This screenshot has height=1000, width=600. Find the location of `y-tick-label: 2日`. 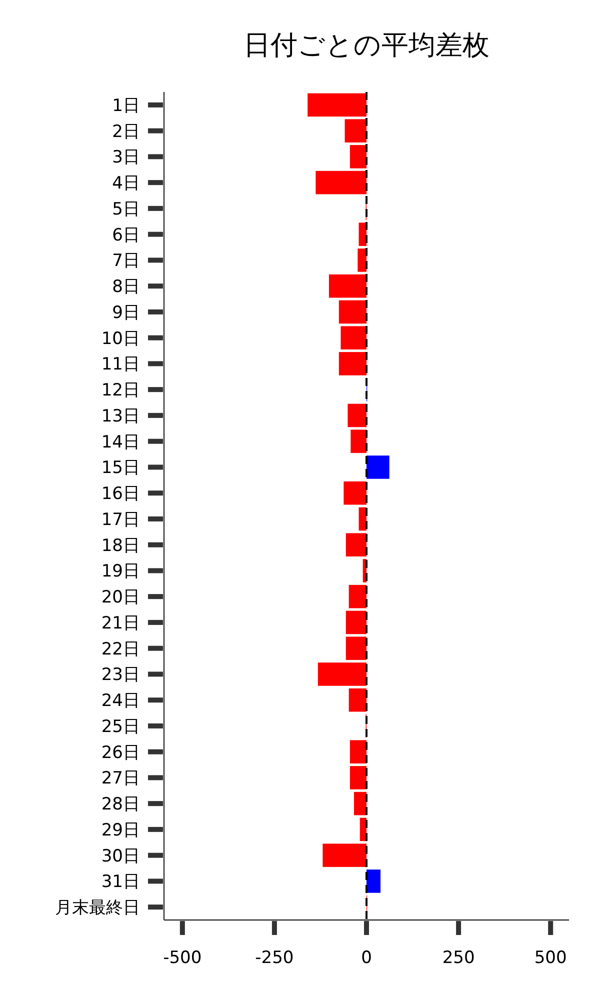

y-tick-label: 2日 is located at coordinates (126, 132).